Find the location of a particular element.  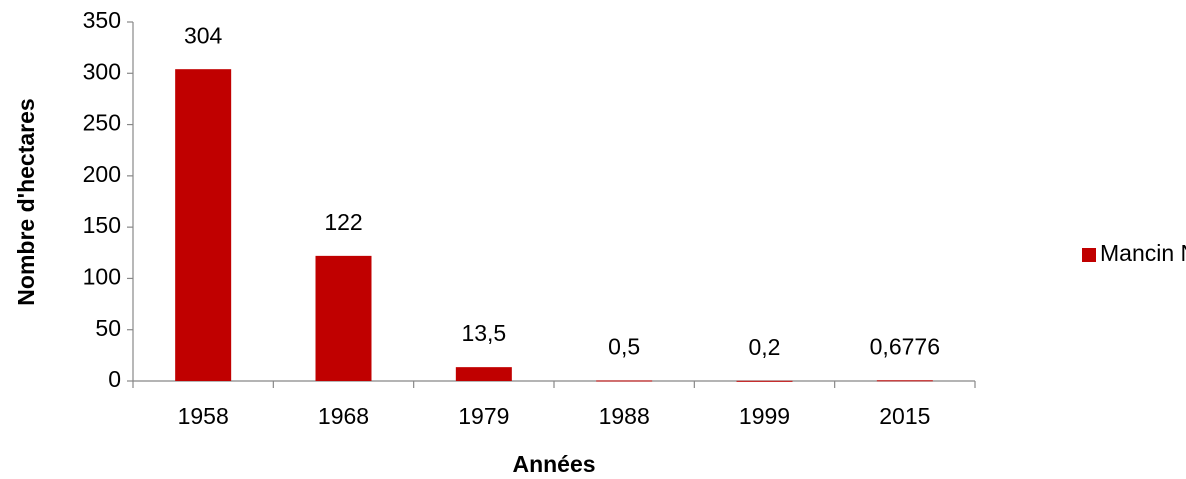

x-tick-label: 2015 is located at coordinates (904, 416).